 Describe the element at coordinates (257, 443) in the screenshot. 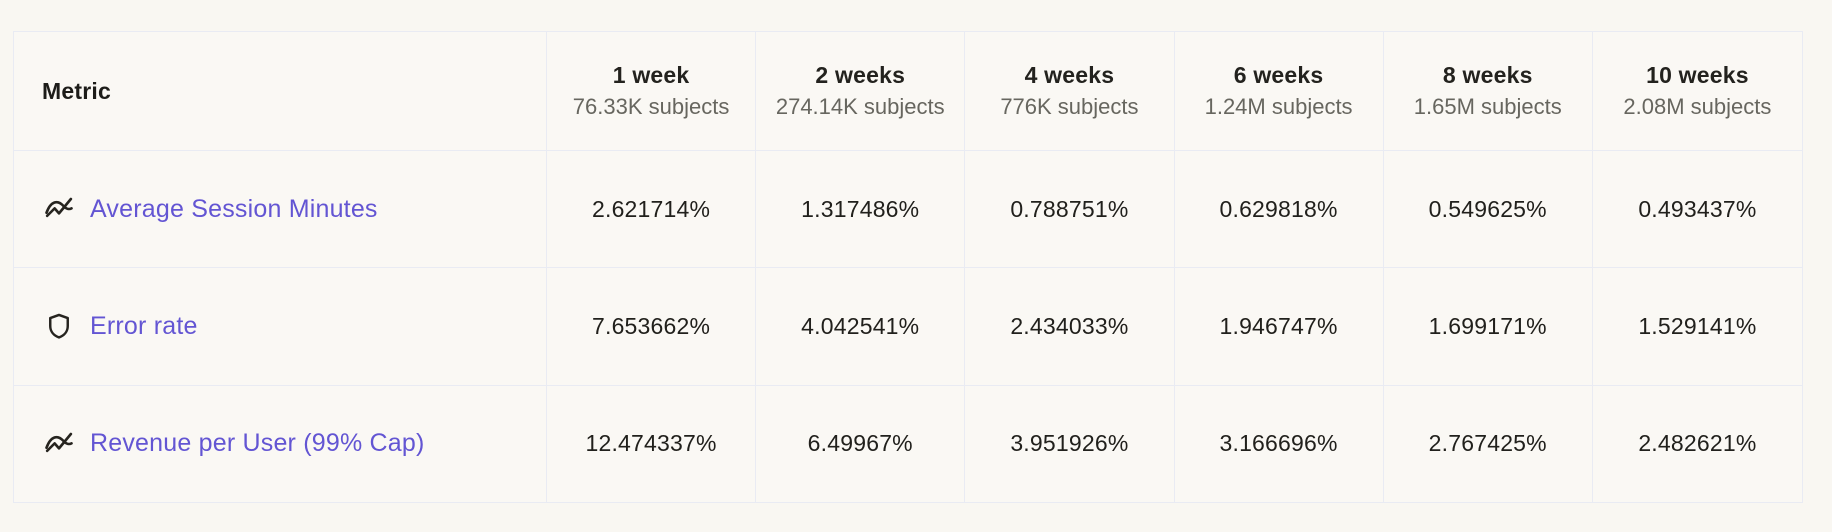

I see `metric-link: Revenue per User (99% Cap)` at that location.